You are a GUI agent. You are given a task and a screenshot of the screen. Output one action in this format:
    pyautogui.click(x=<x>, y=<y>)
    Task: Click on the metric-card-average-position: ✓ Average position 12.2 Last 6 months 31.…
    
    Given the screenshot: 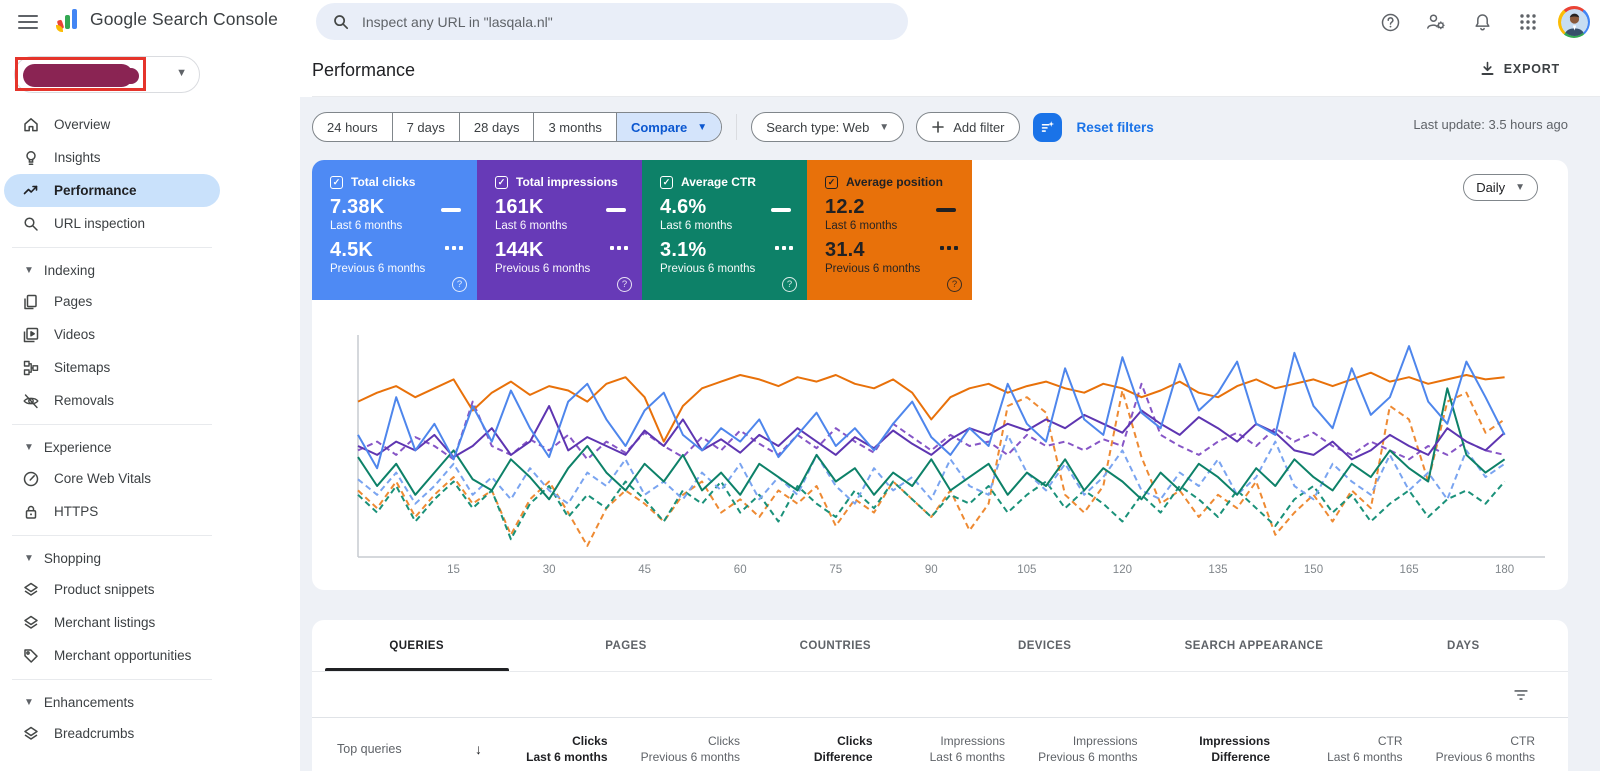 What is the action you would take?
    pyautogui.click(x=889, y=230)
    